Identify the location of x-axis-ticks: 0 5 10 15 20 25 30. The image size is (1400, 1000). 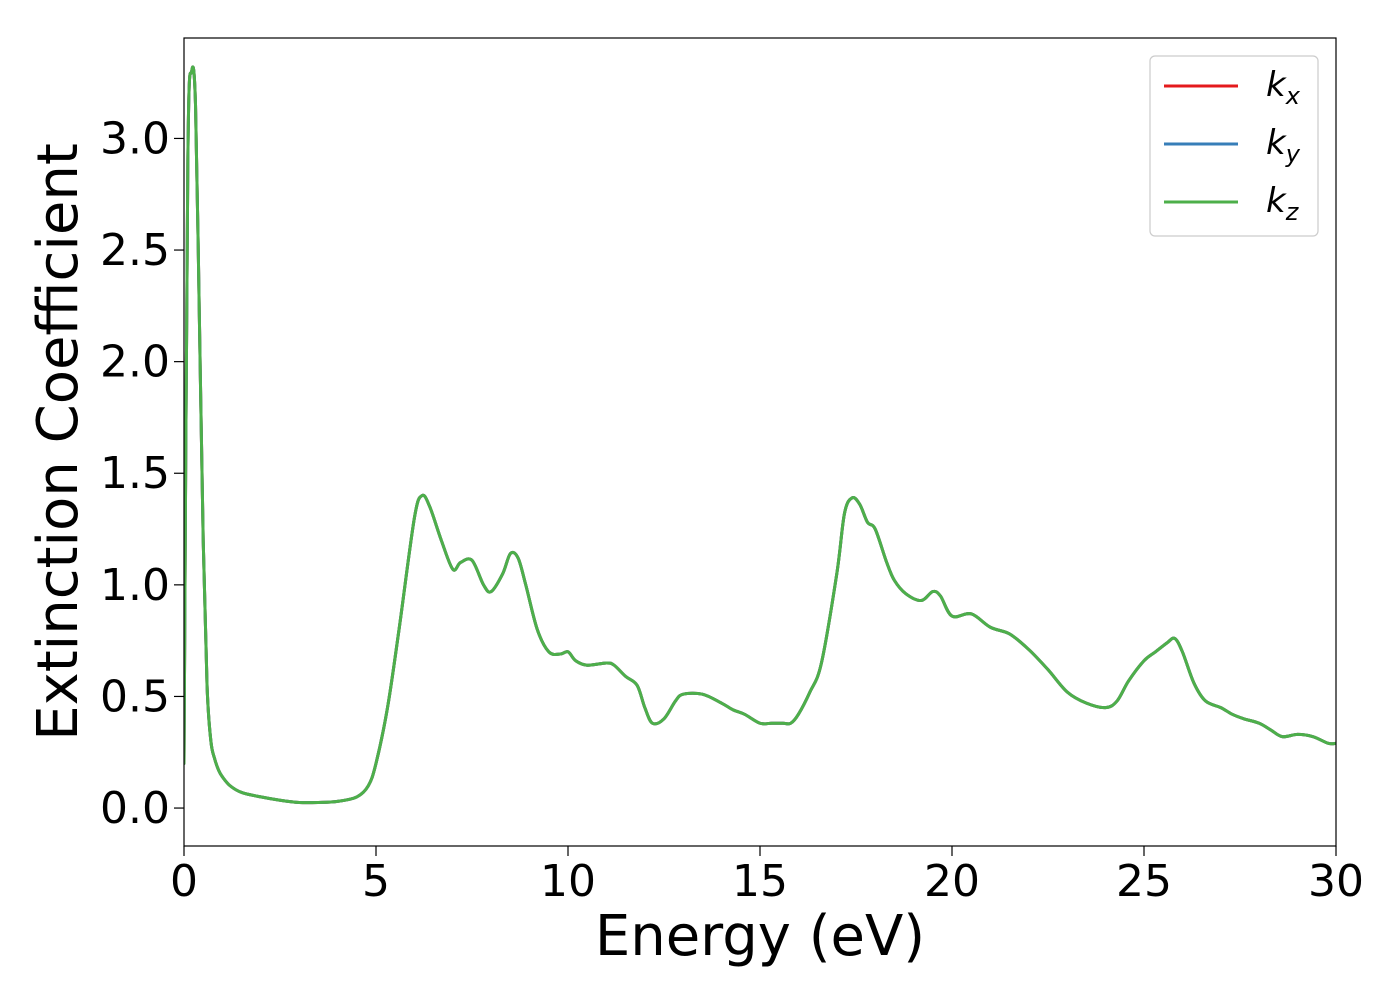
(767, 876).